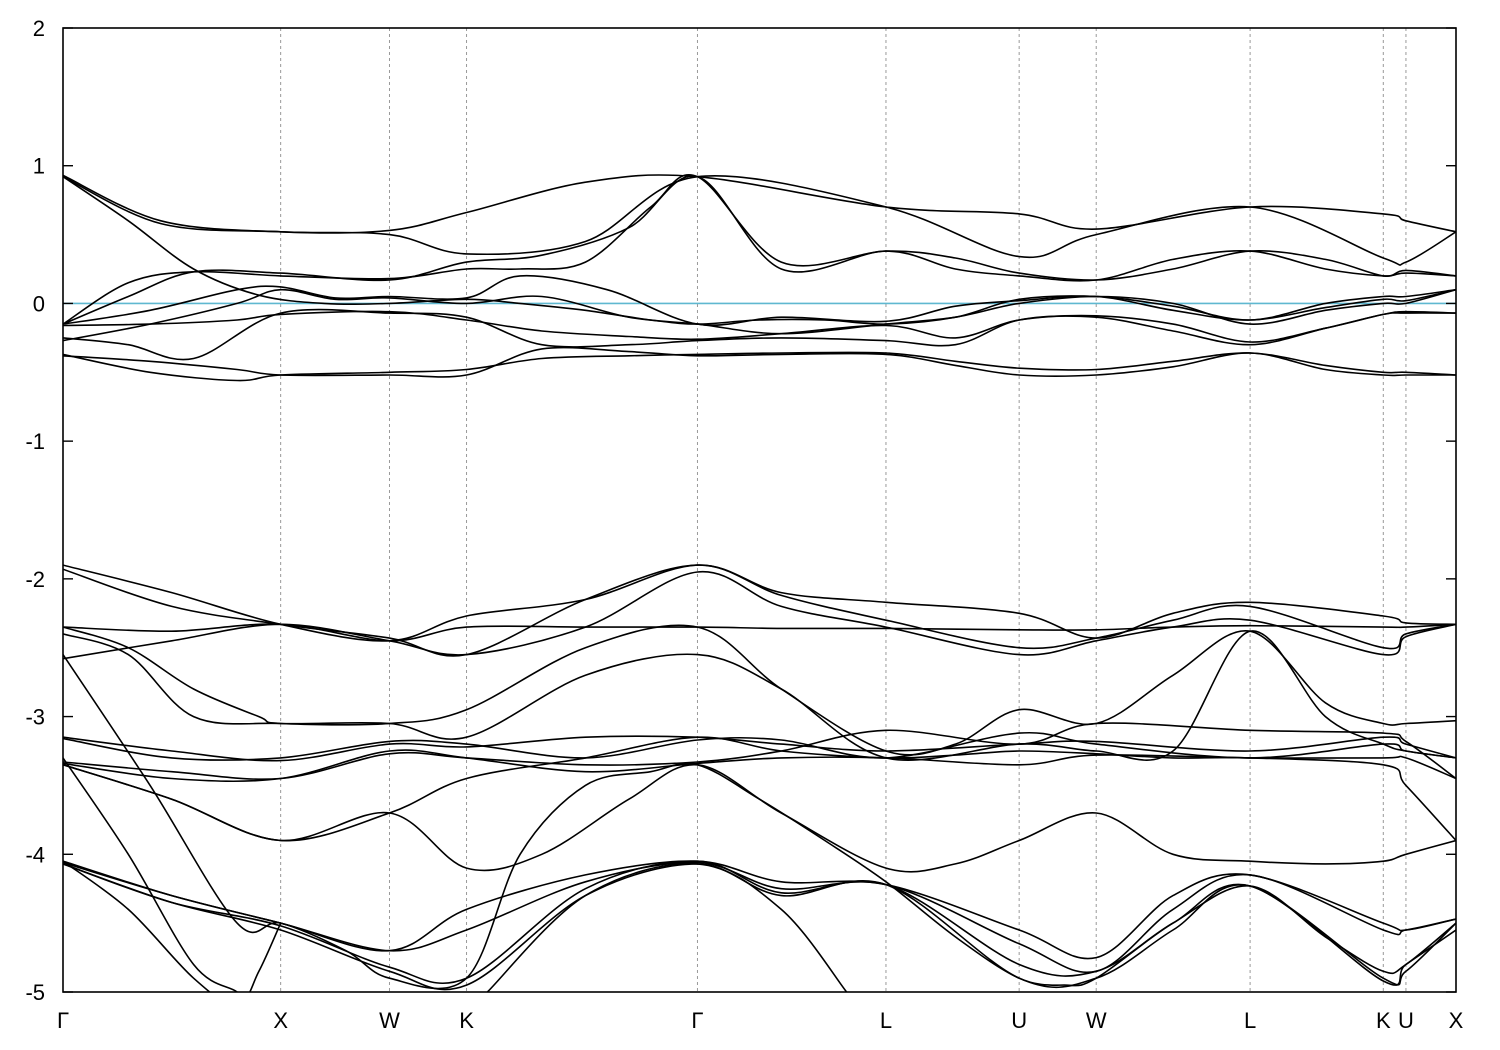 The width and height of the screenshot is (1500, 1050). Describe the element at coordinates (35, 717) in the screenshot. I see `y-tick-label: -3` at that location.